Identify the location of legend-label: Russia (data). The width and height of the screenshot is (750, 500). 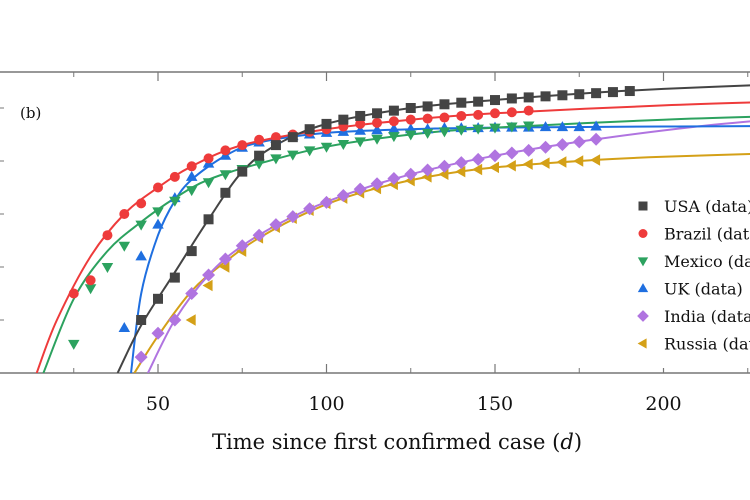
(707, 344).